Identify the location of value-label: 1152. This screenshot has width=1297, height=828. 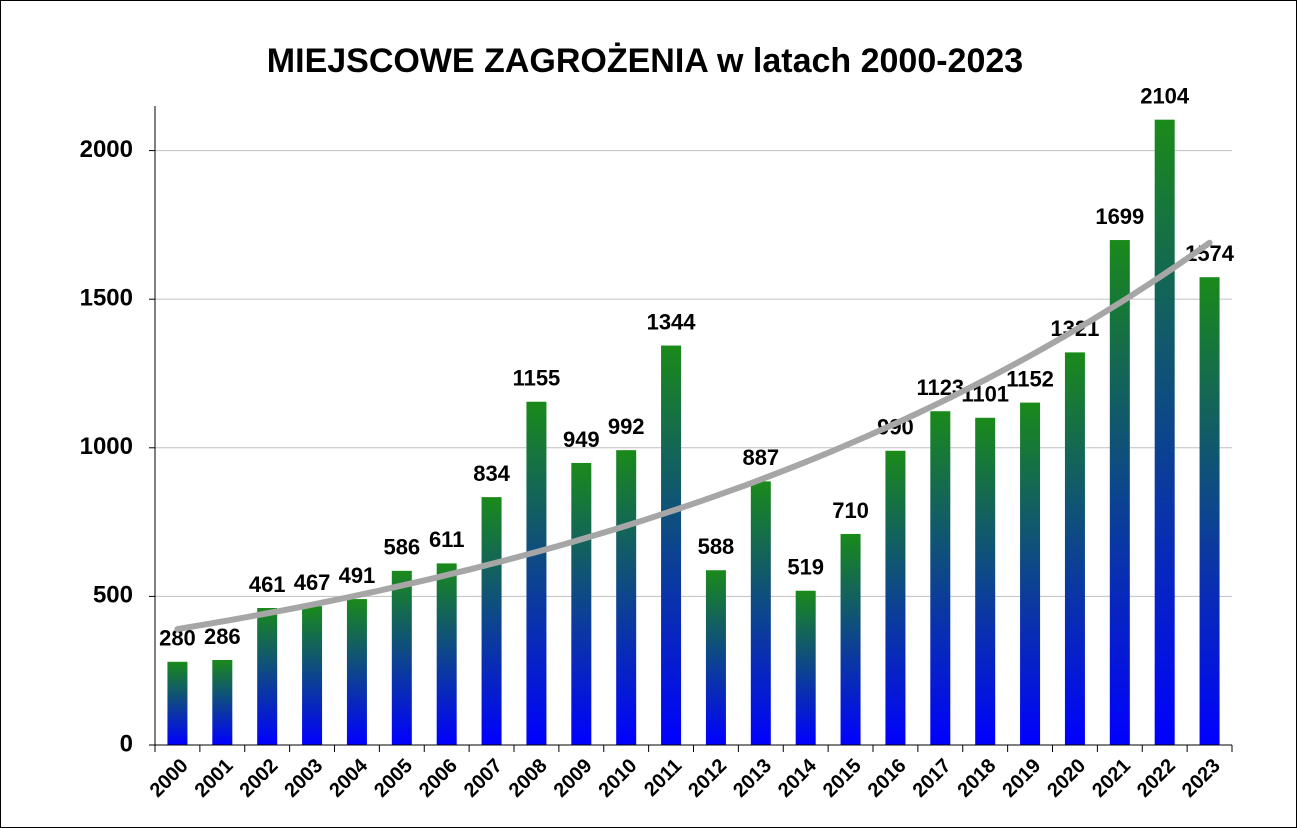
(1030, 378).